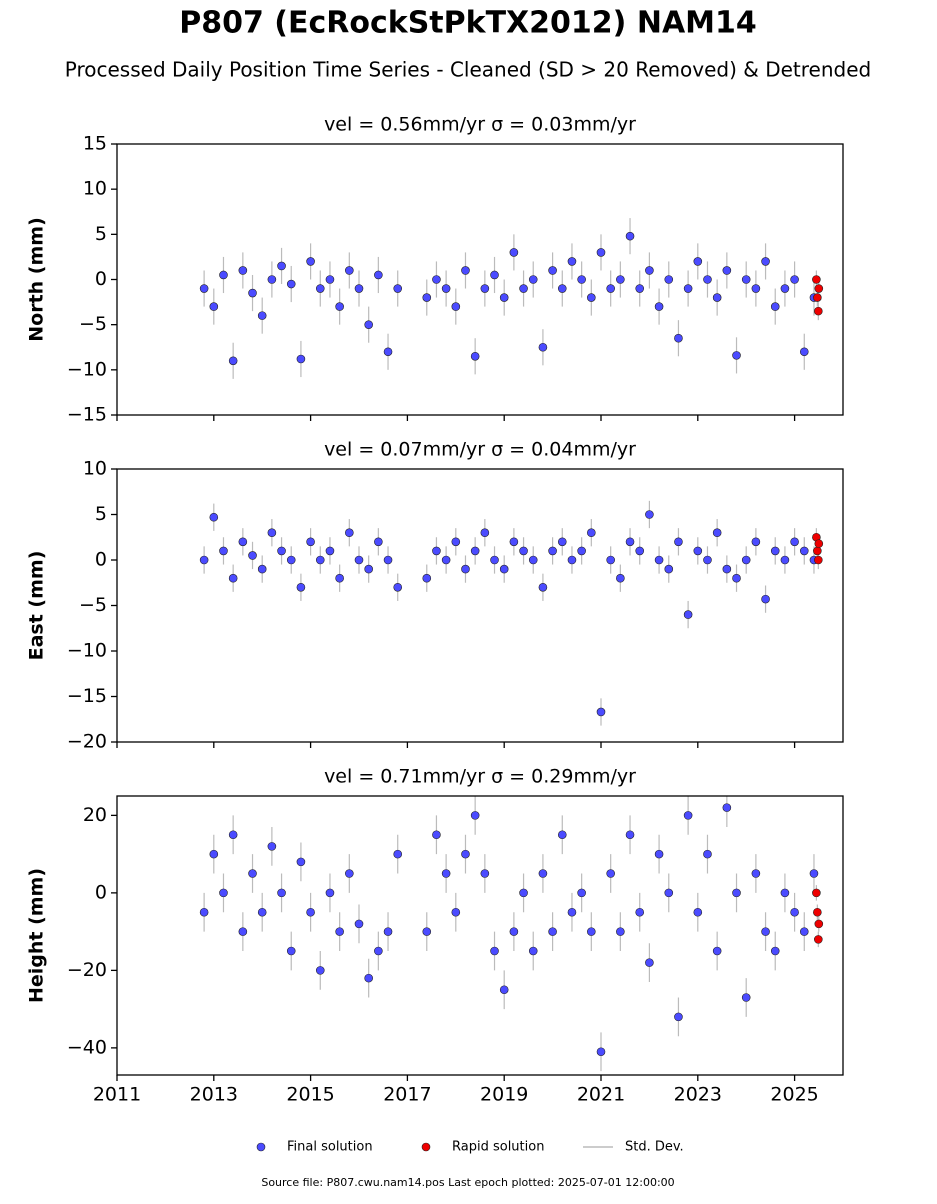 The height and width of the screenshot is (1204, 937). I want to click on y-tick-label: 0, so click(101, 279).